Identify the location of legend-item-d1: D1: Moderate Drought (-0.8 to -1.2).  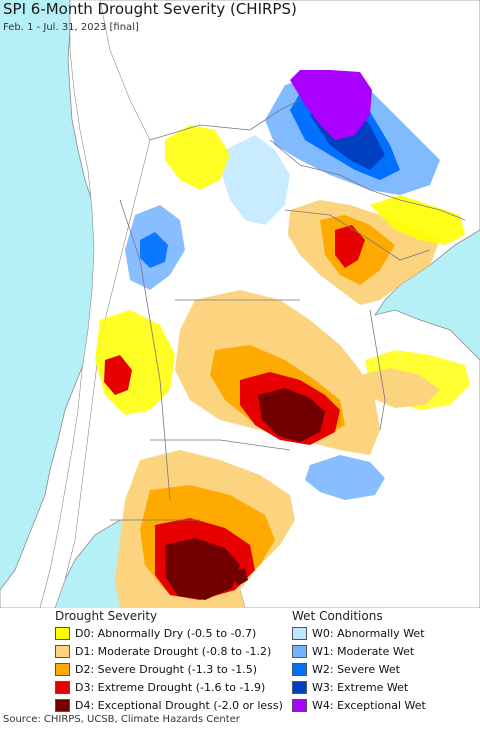
(163, 651).